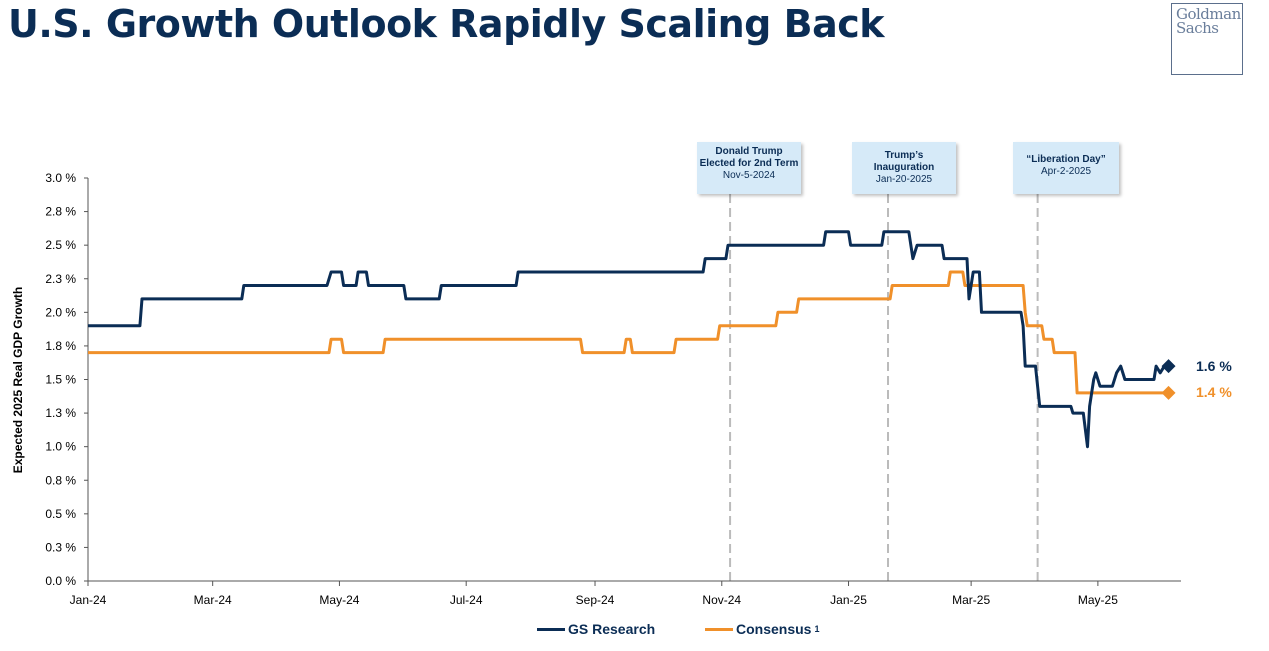  I want to click on x-tick-label: Sep-24, so click(595, 600).